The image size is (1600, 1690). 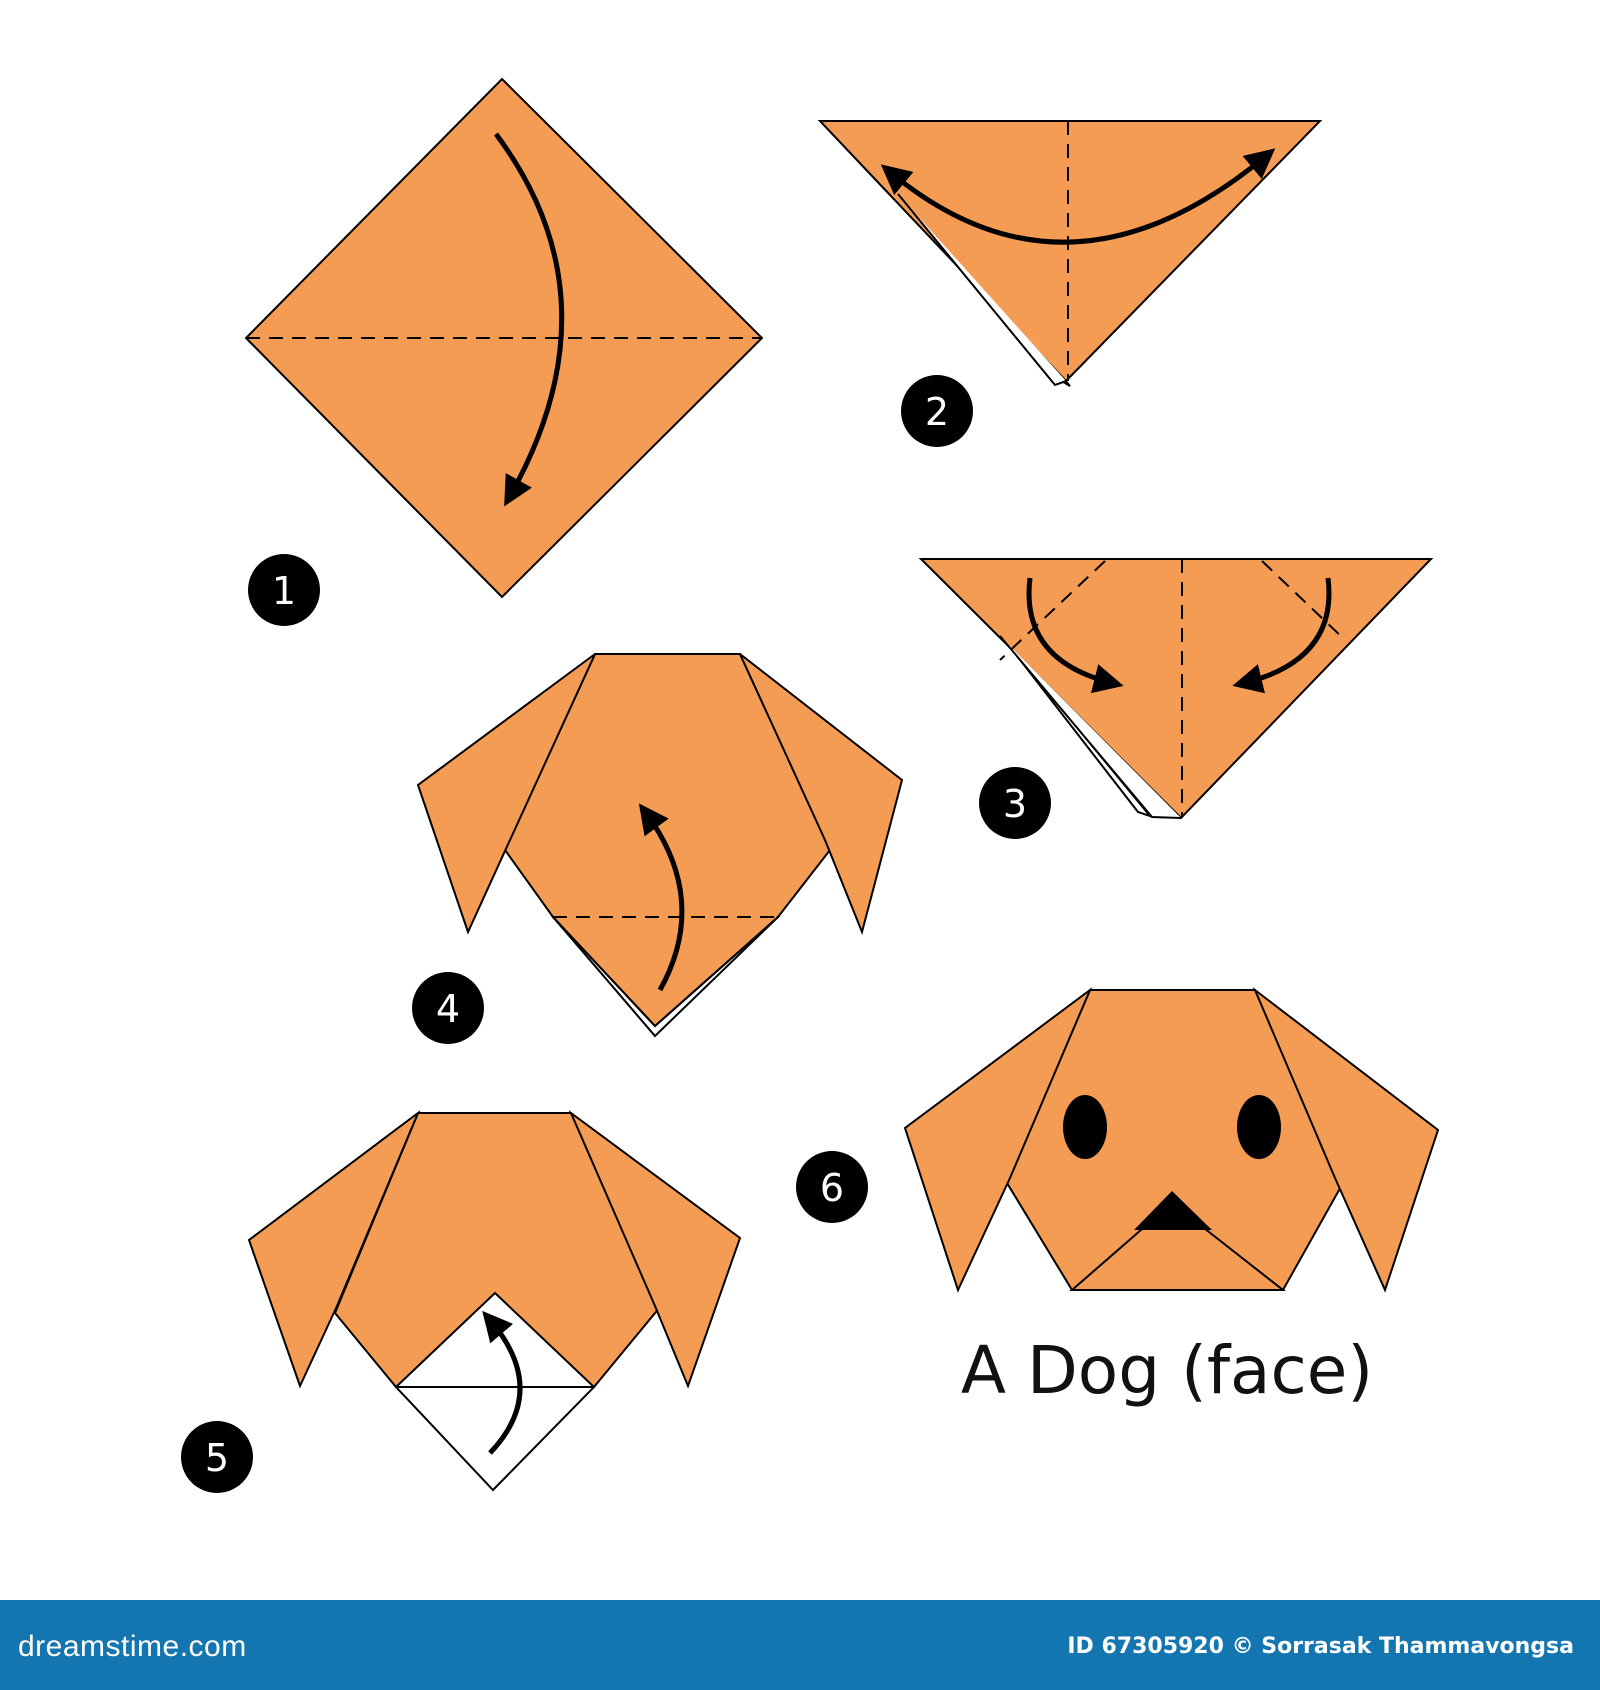 I want to click on step-3-right-fold, so click(x=1303, y=600).